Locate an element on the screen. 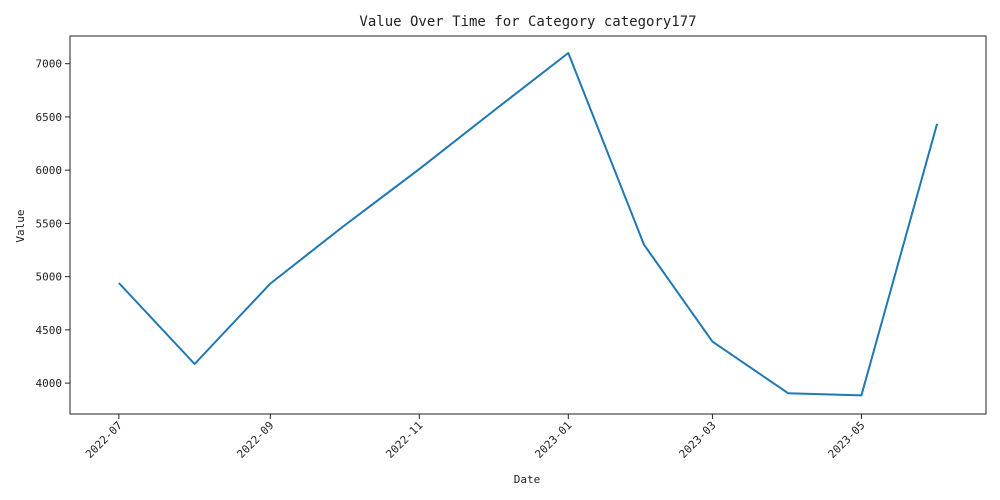 The image size is (1000, 500). y-axis-label: Value is located at coordinates (20, 225).